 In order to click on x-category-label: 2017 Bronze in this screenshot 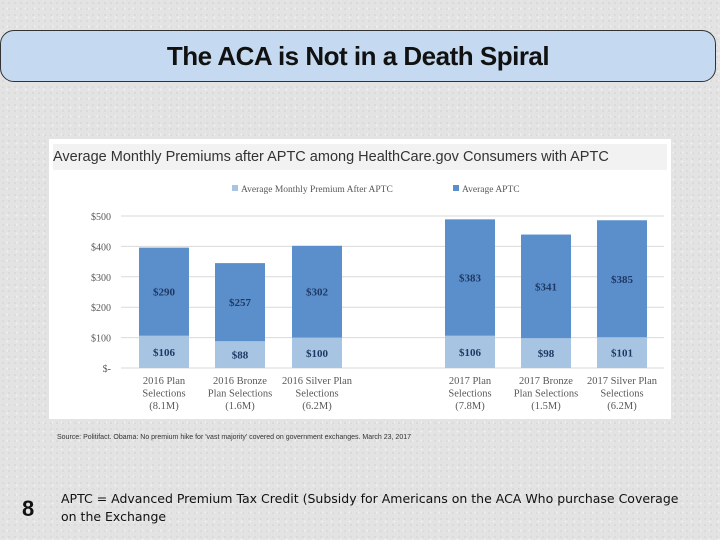, I will do `click(546, 381)`.